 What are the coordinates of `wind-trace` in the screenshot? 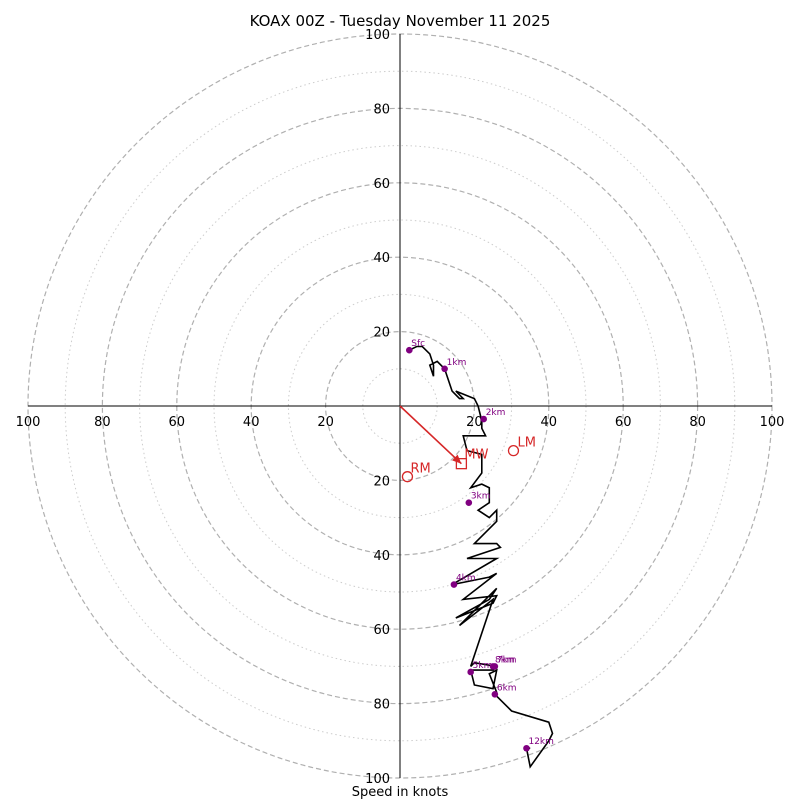 It's located at (481, 557).